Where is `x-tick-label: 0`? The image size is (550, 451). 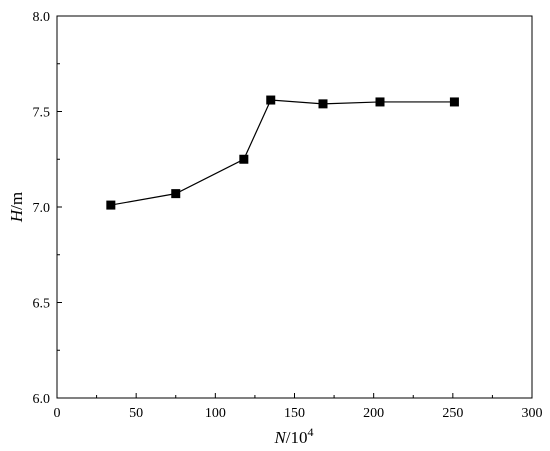 x-tick-label: 0 is located at coordinates (57, 413).